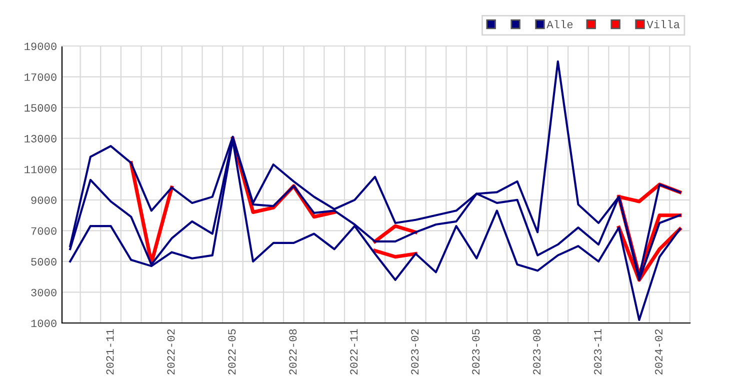  I want to click on y-tick-label: 17000, so click(40, 77).